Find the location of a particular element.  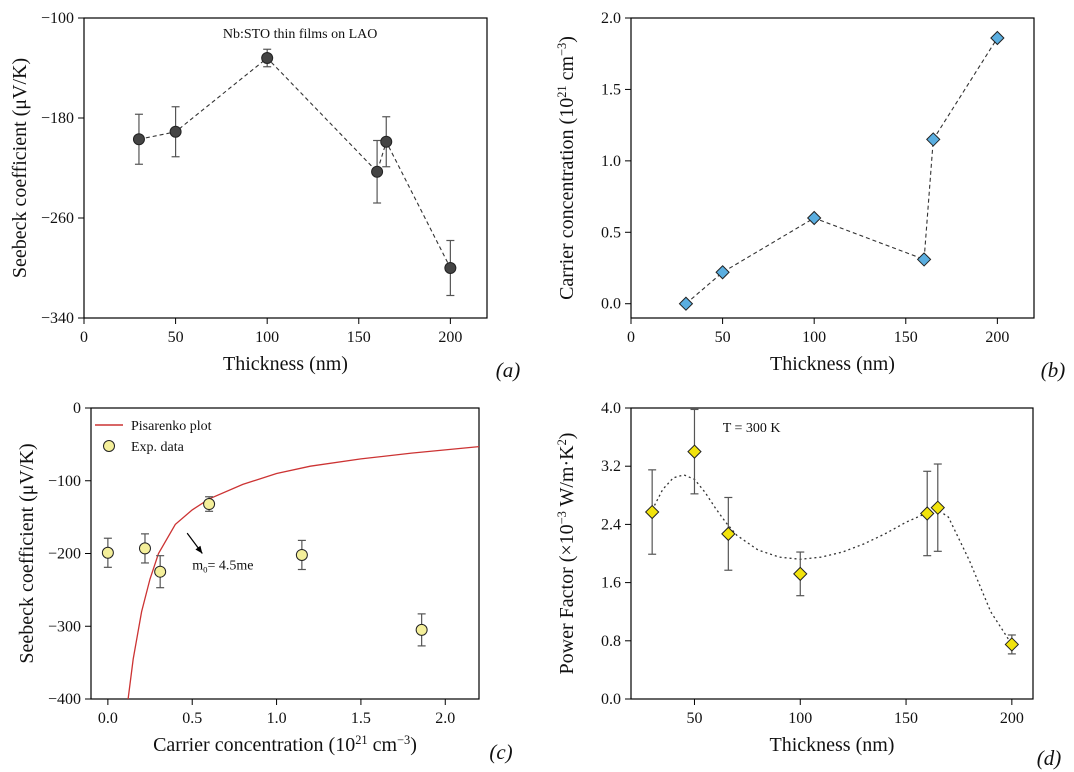

x-axis-label: Carrier concentration (1021 cm−3) is located at coordinates (285, 744).